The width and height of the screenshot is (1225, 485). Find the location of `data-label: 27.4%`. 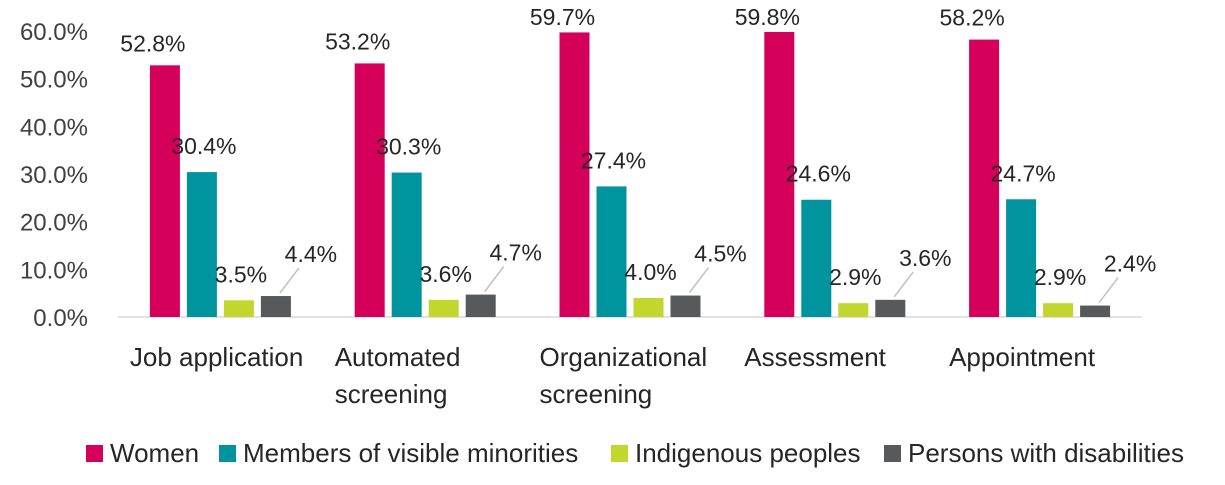

data-label: 27.4% is located at coordinates (613, 160).